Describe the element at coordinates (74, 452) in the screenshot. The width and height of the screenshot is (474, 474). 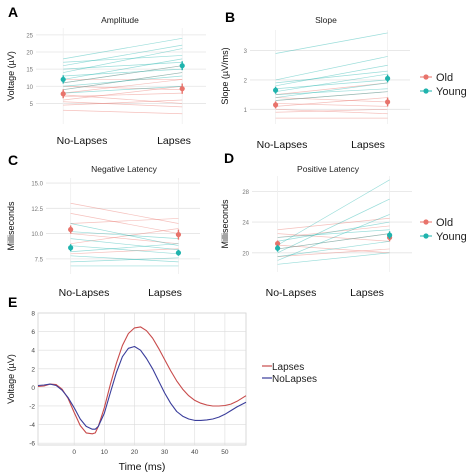
I see `x-tick-label: 0` at that location.